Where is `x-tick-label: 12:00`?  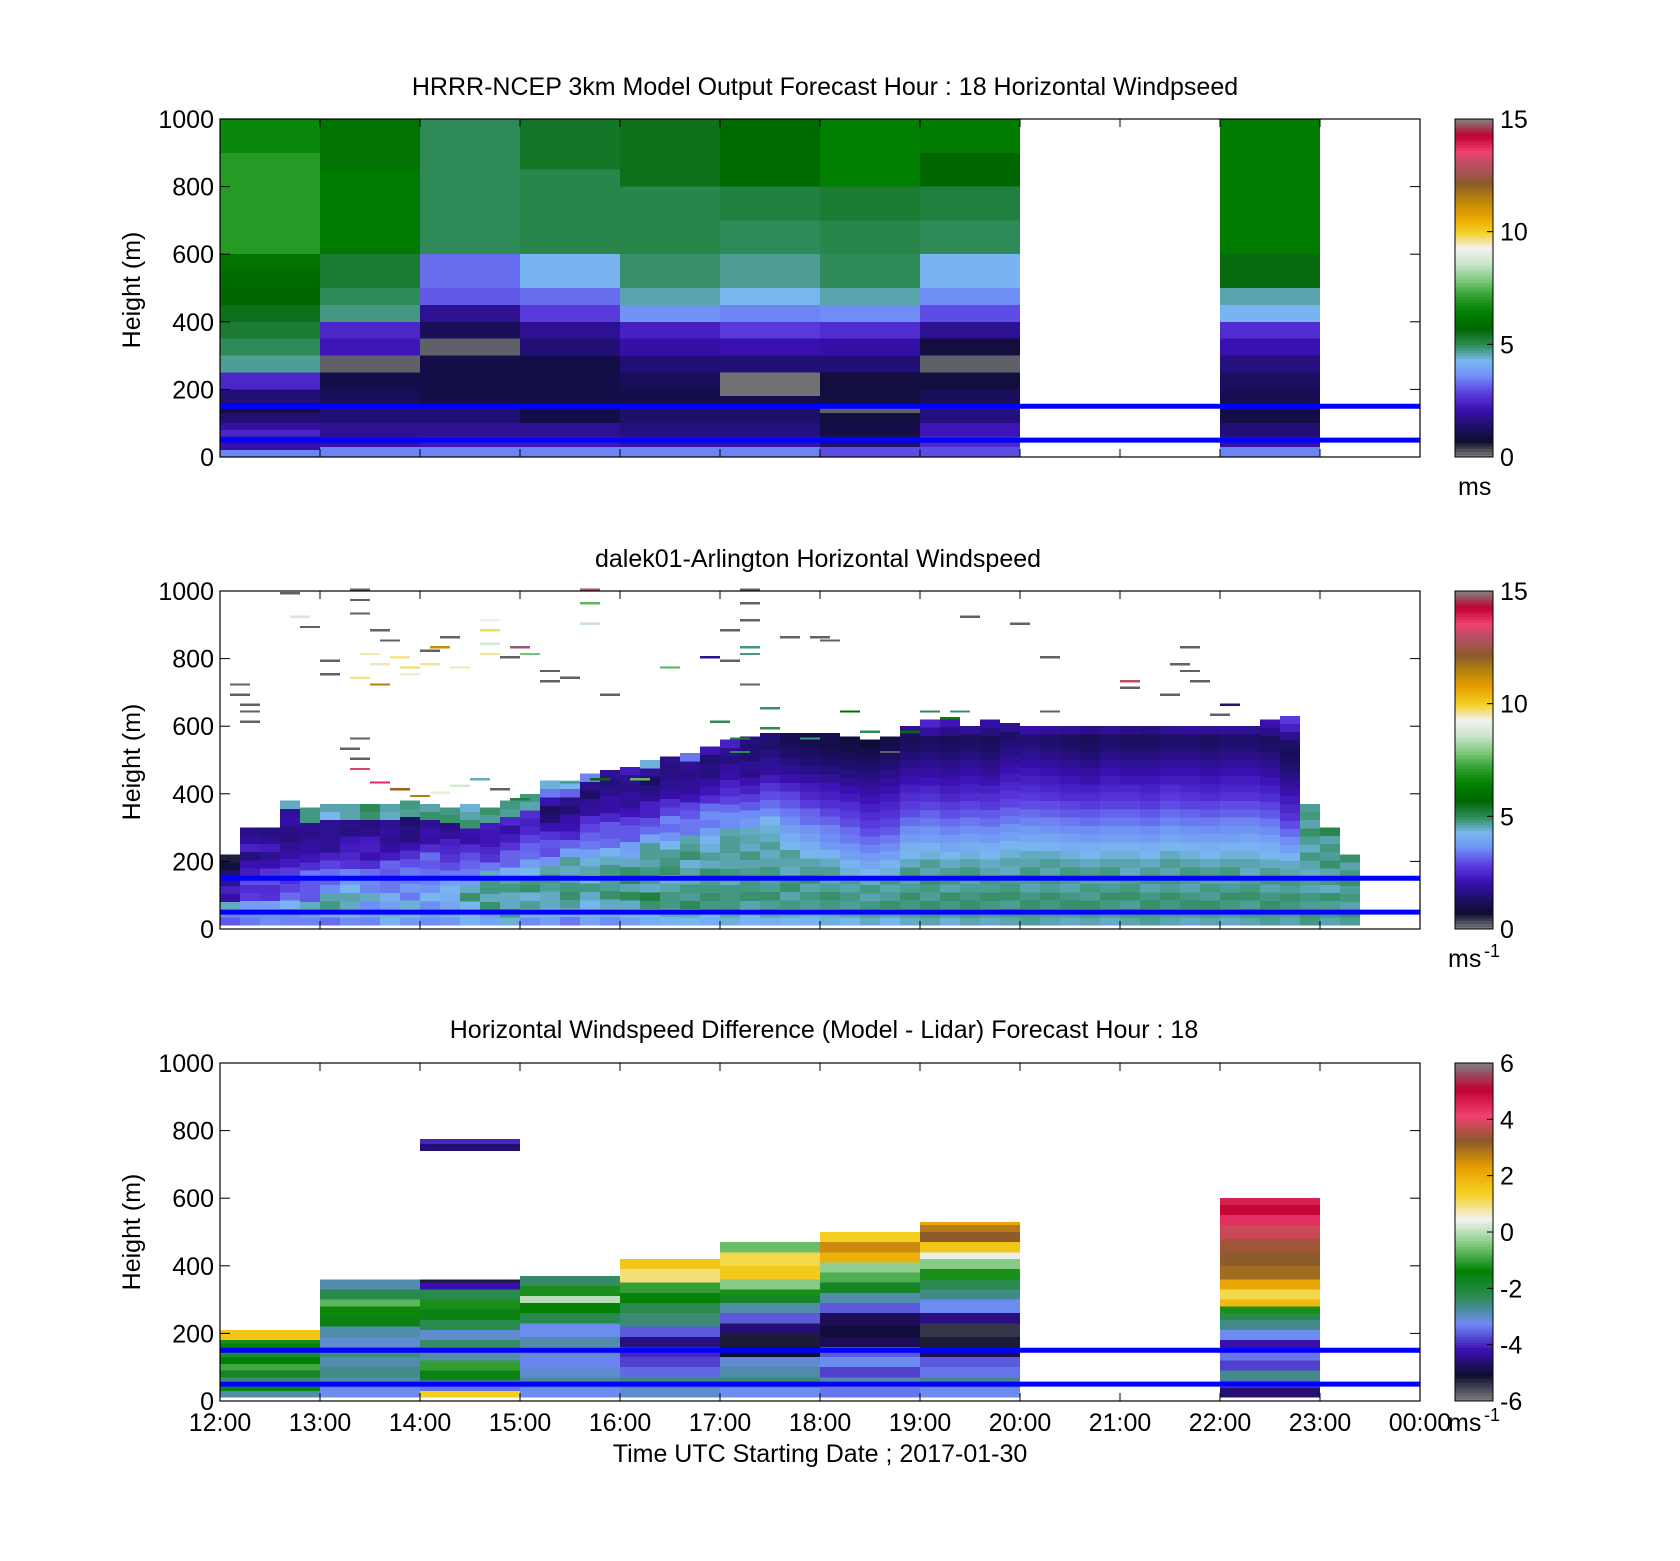
x-tick-label: 12:00 is located at coordinates (220, 1423).